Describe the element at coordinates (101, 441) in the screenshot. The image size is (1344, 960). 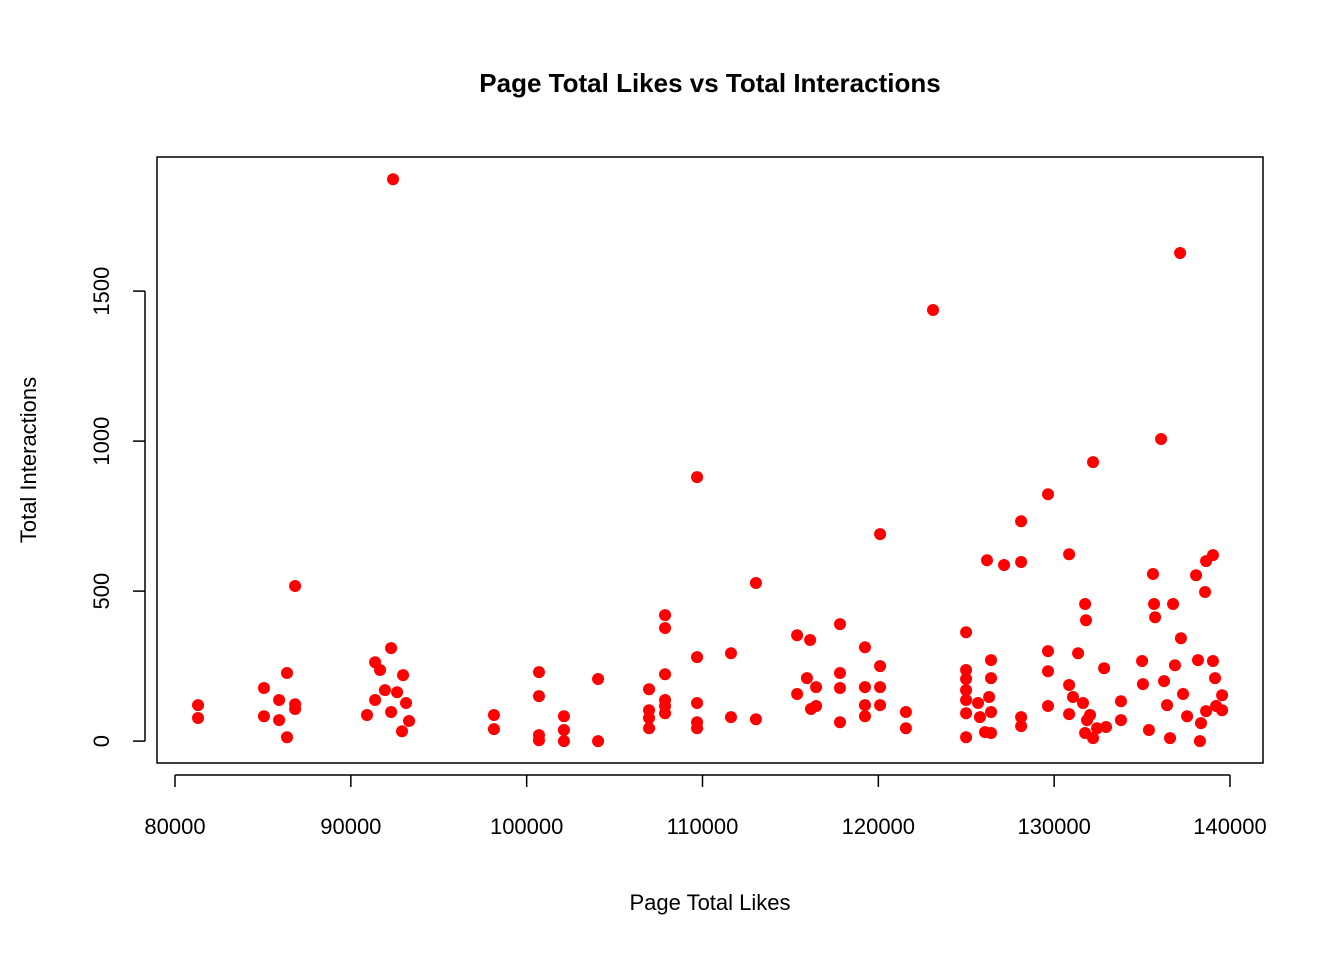
I see `y-tick-label: 1000` at that location.